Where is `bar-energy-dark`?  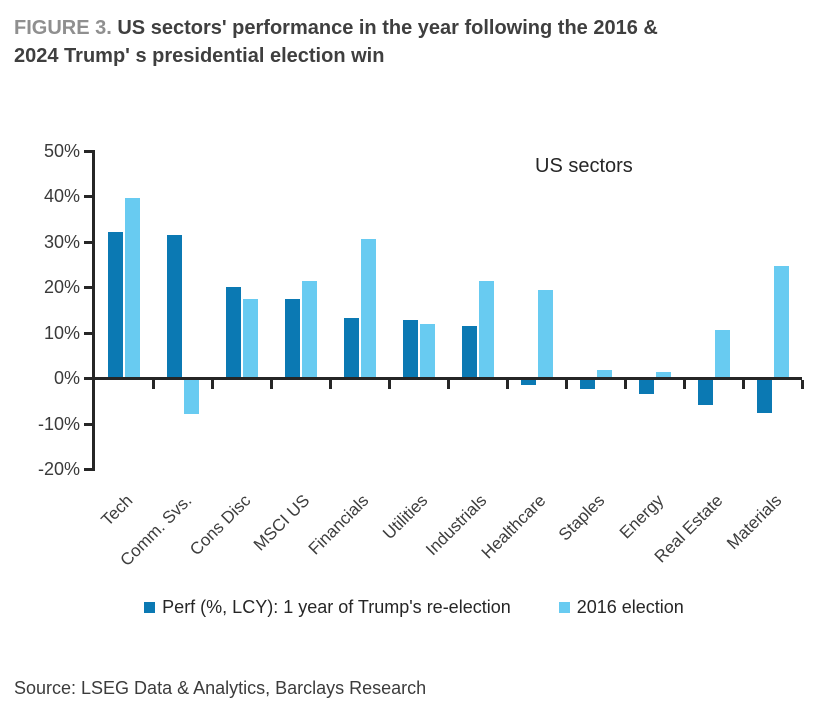
bar-energy-dark is located at coordinates (646, 387).